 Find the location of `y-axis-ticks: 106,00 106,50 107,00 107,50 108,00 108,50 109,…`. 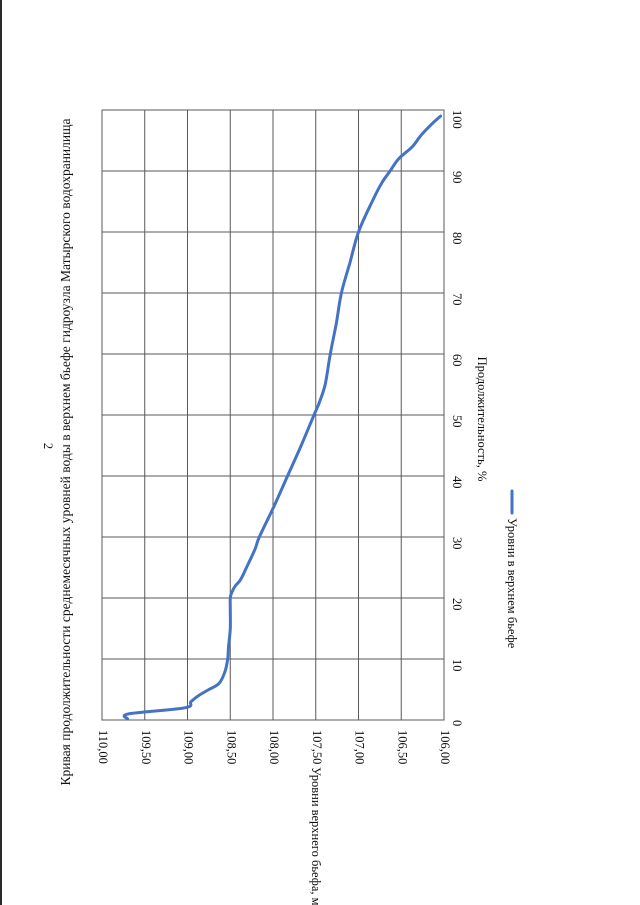

y-axis-ticks: 106,00 106,50 107,00 107,50 108,00 108,50 109,… is located at coordinates (274, 747).